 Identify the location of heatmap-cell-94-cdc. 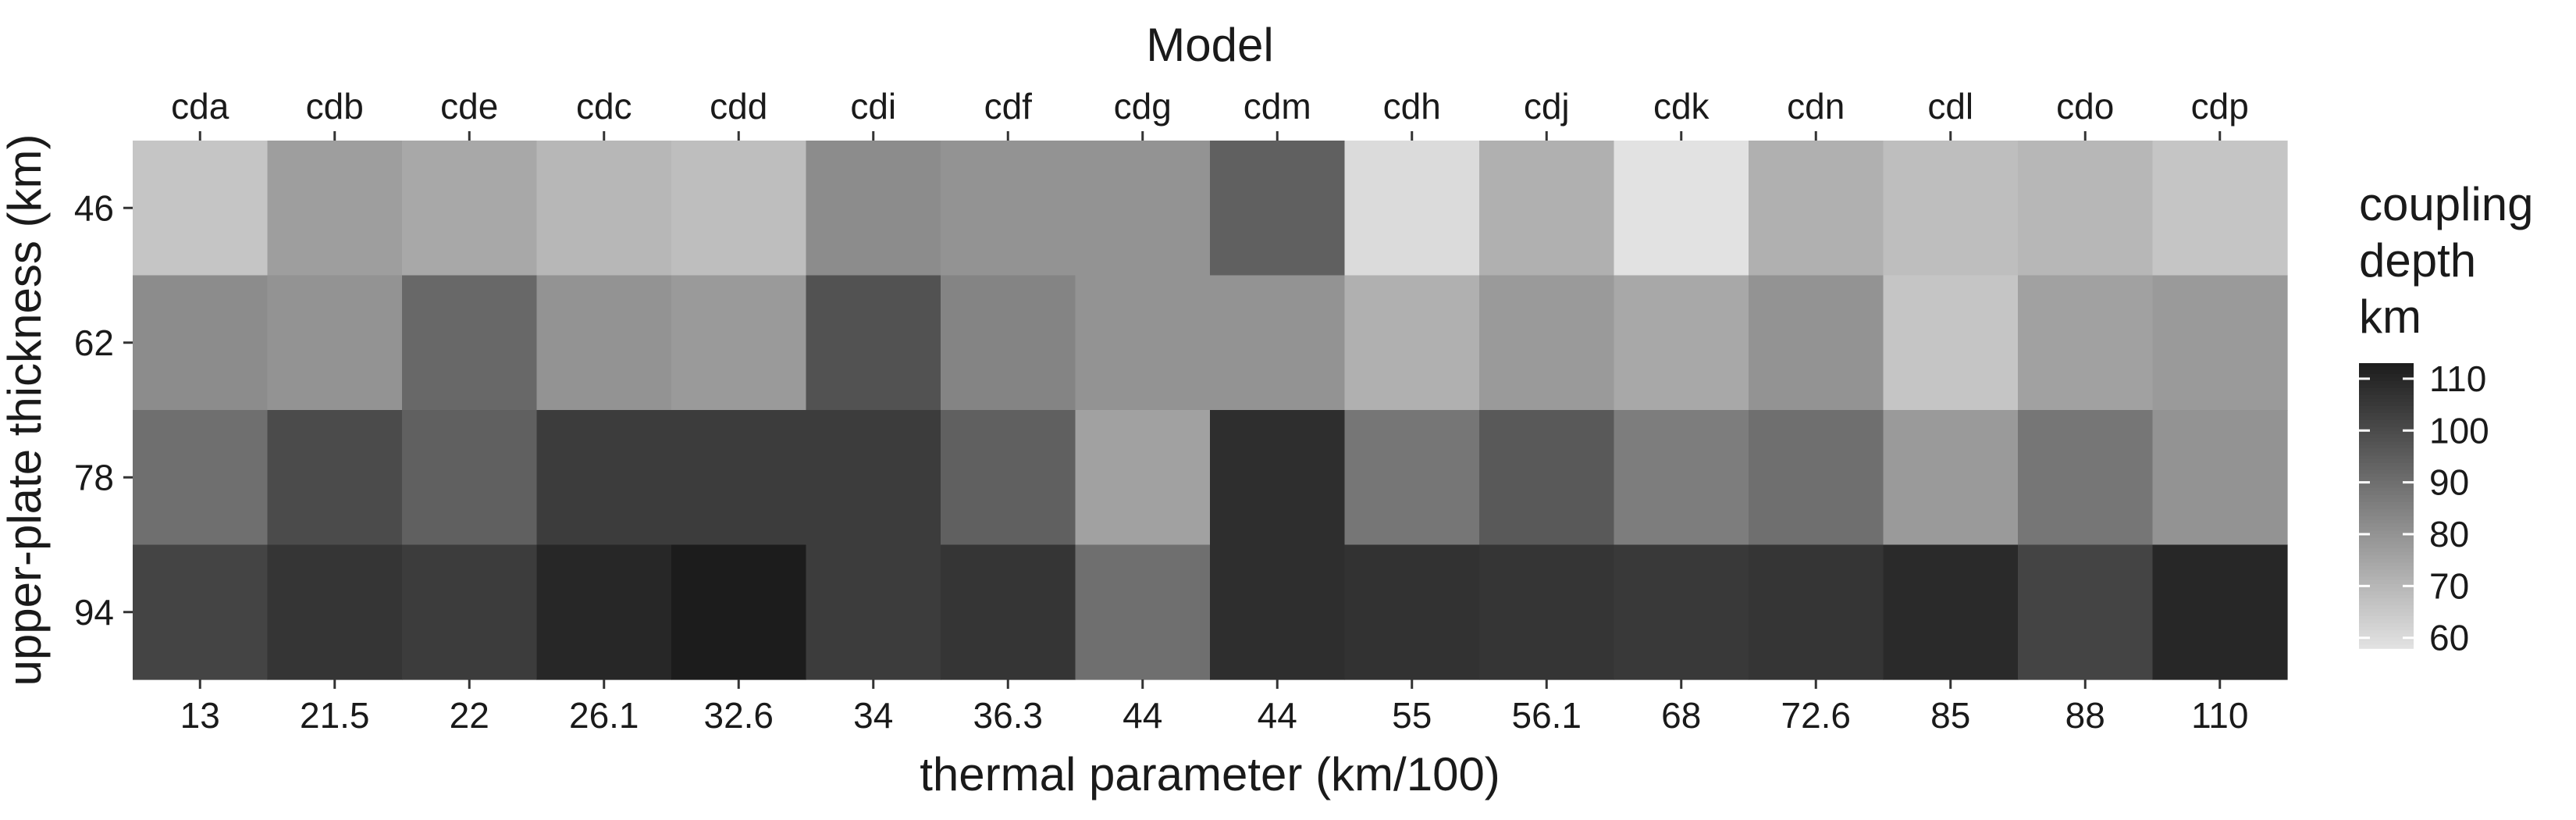
(604, 612).